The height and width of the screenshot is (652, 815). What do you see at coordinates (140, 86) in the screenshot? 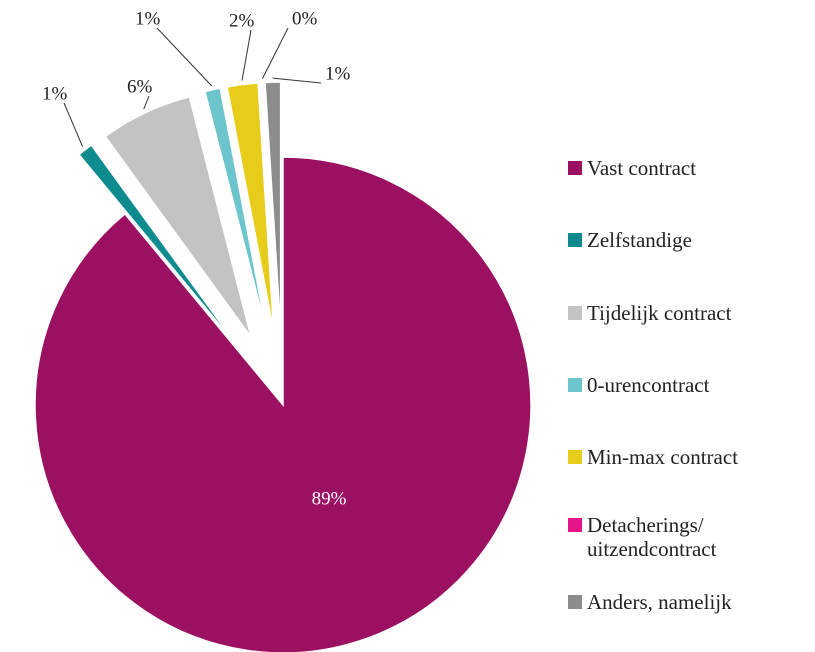
I see `data-label: 6%` at bounding box center [140, 86].